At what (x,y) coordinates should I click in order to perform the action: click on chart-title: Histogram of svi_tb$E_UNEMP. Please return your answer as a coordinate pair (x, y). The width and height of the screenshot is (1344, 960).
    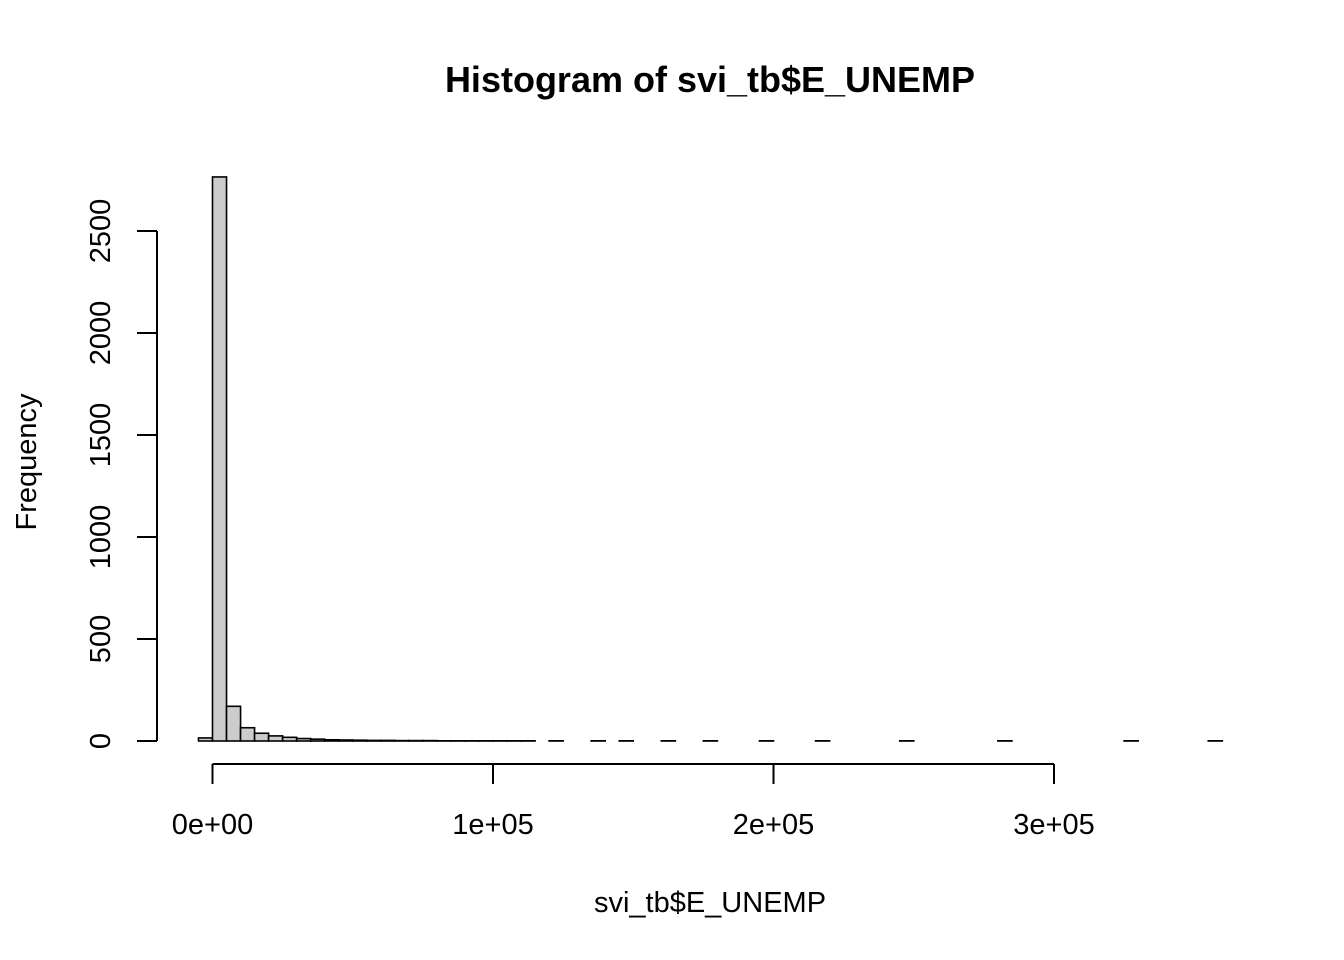
    Looking at the image, I should click on (710, 79).